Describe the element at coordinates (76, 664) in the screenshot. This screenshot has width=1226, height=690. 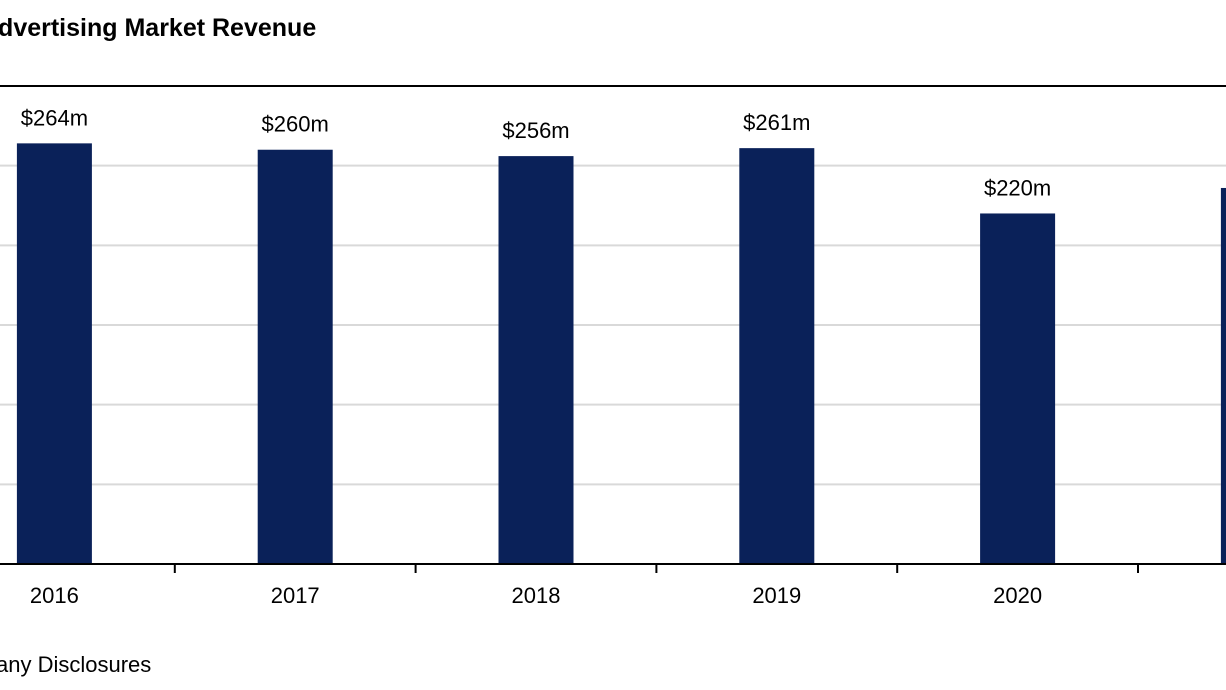
I see `source-note: any Disclosures` at that location.